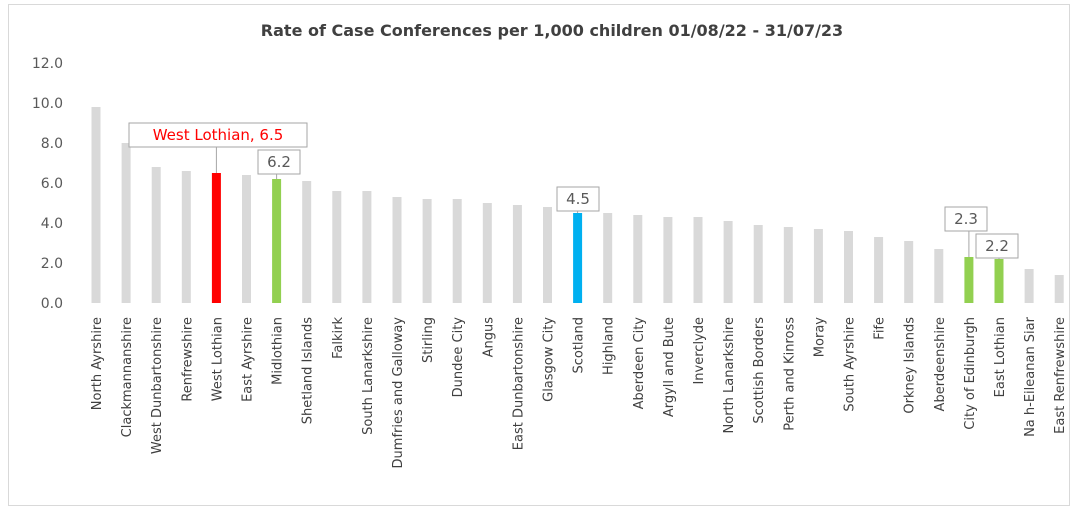 This screenshot has width=1077, height=512. I want to click on x-tick-label: East Ayrshire, so click(248, 359).